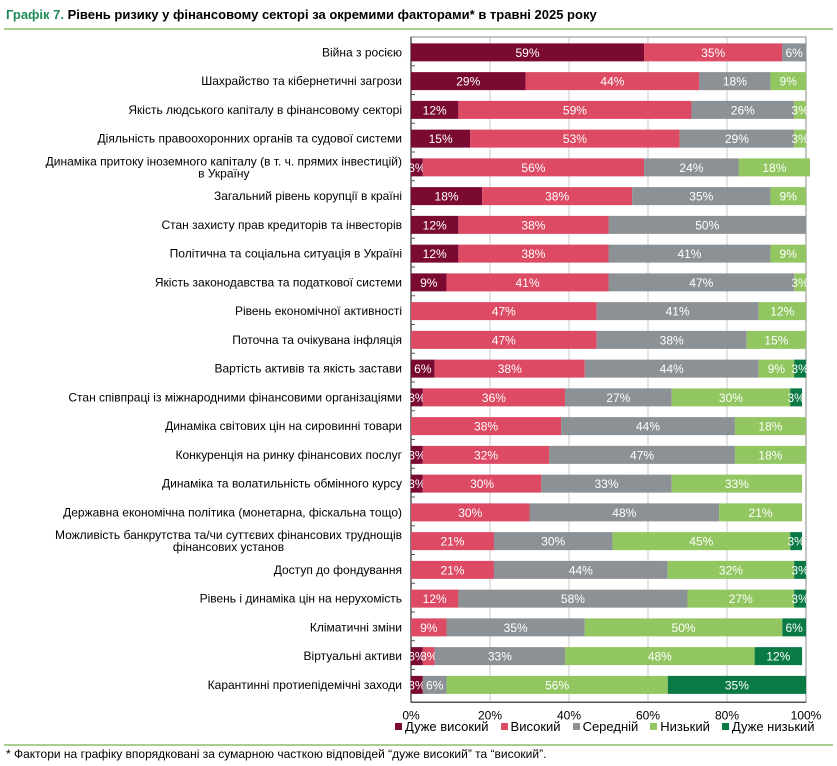 The height and width of the screenshot is (766, 837). I want to click on legend-label: Низький, so click(685, 726).